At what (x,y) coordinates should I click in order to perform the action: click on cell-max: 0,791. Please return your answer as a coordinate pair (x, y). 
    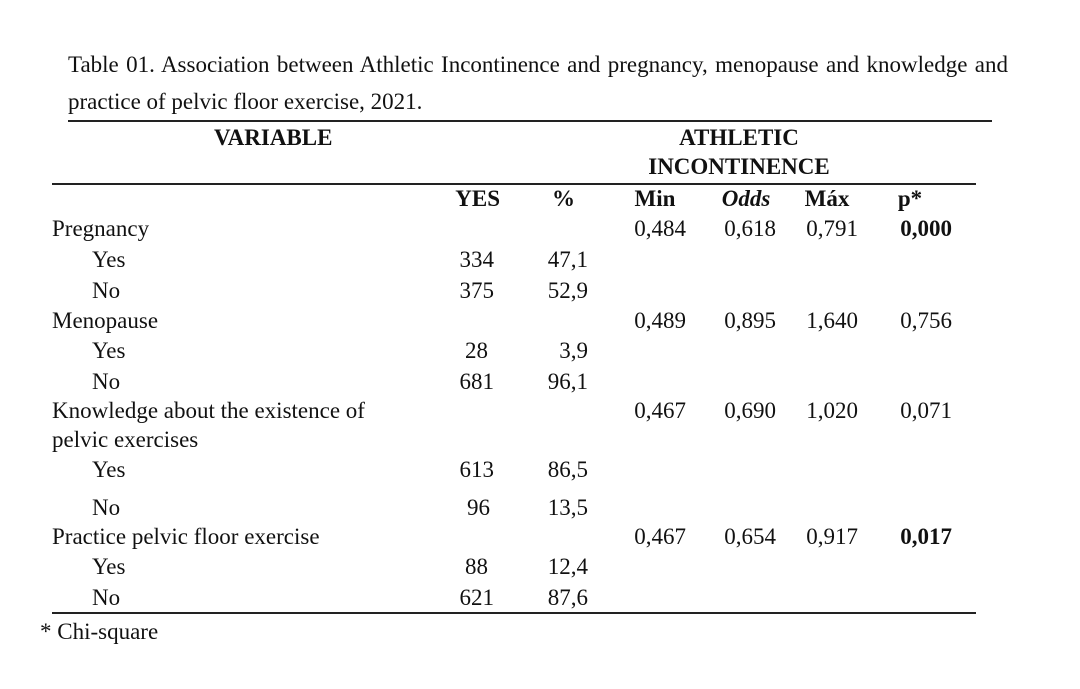
    Looking at the image, I should click on (832, 228).